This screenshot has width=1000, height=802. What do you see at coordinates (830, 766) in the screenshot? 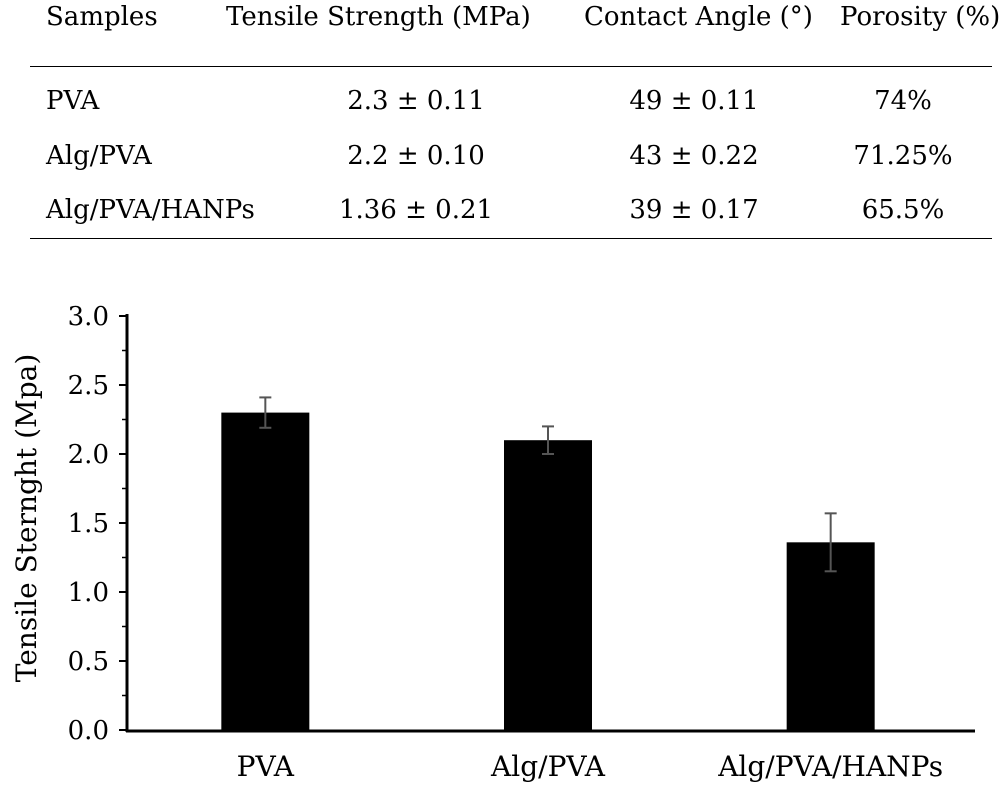
I see `x-tick-label: Alg/PVA/HANPs` at bounding box center [830, 766].